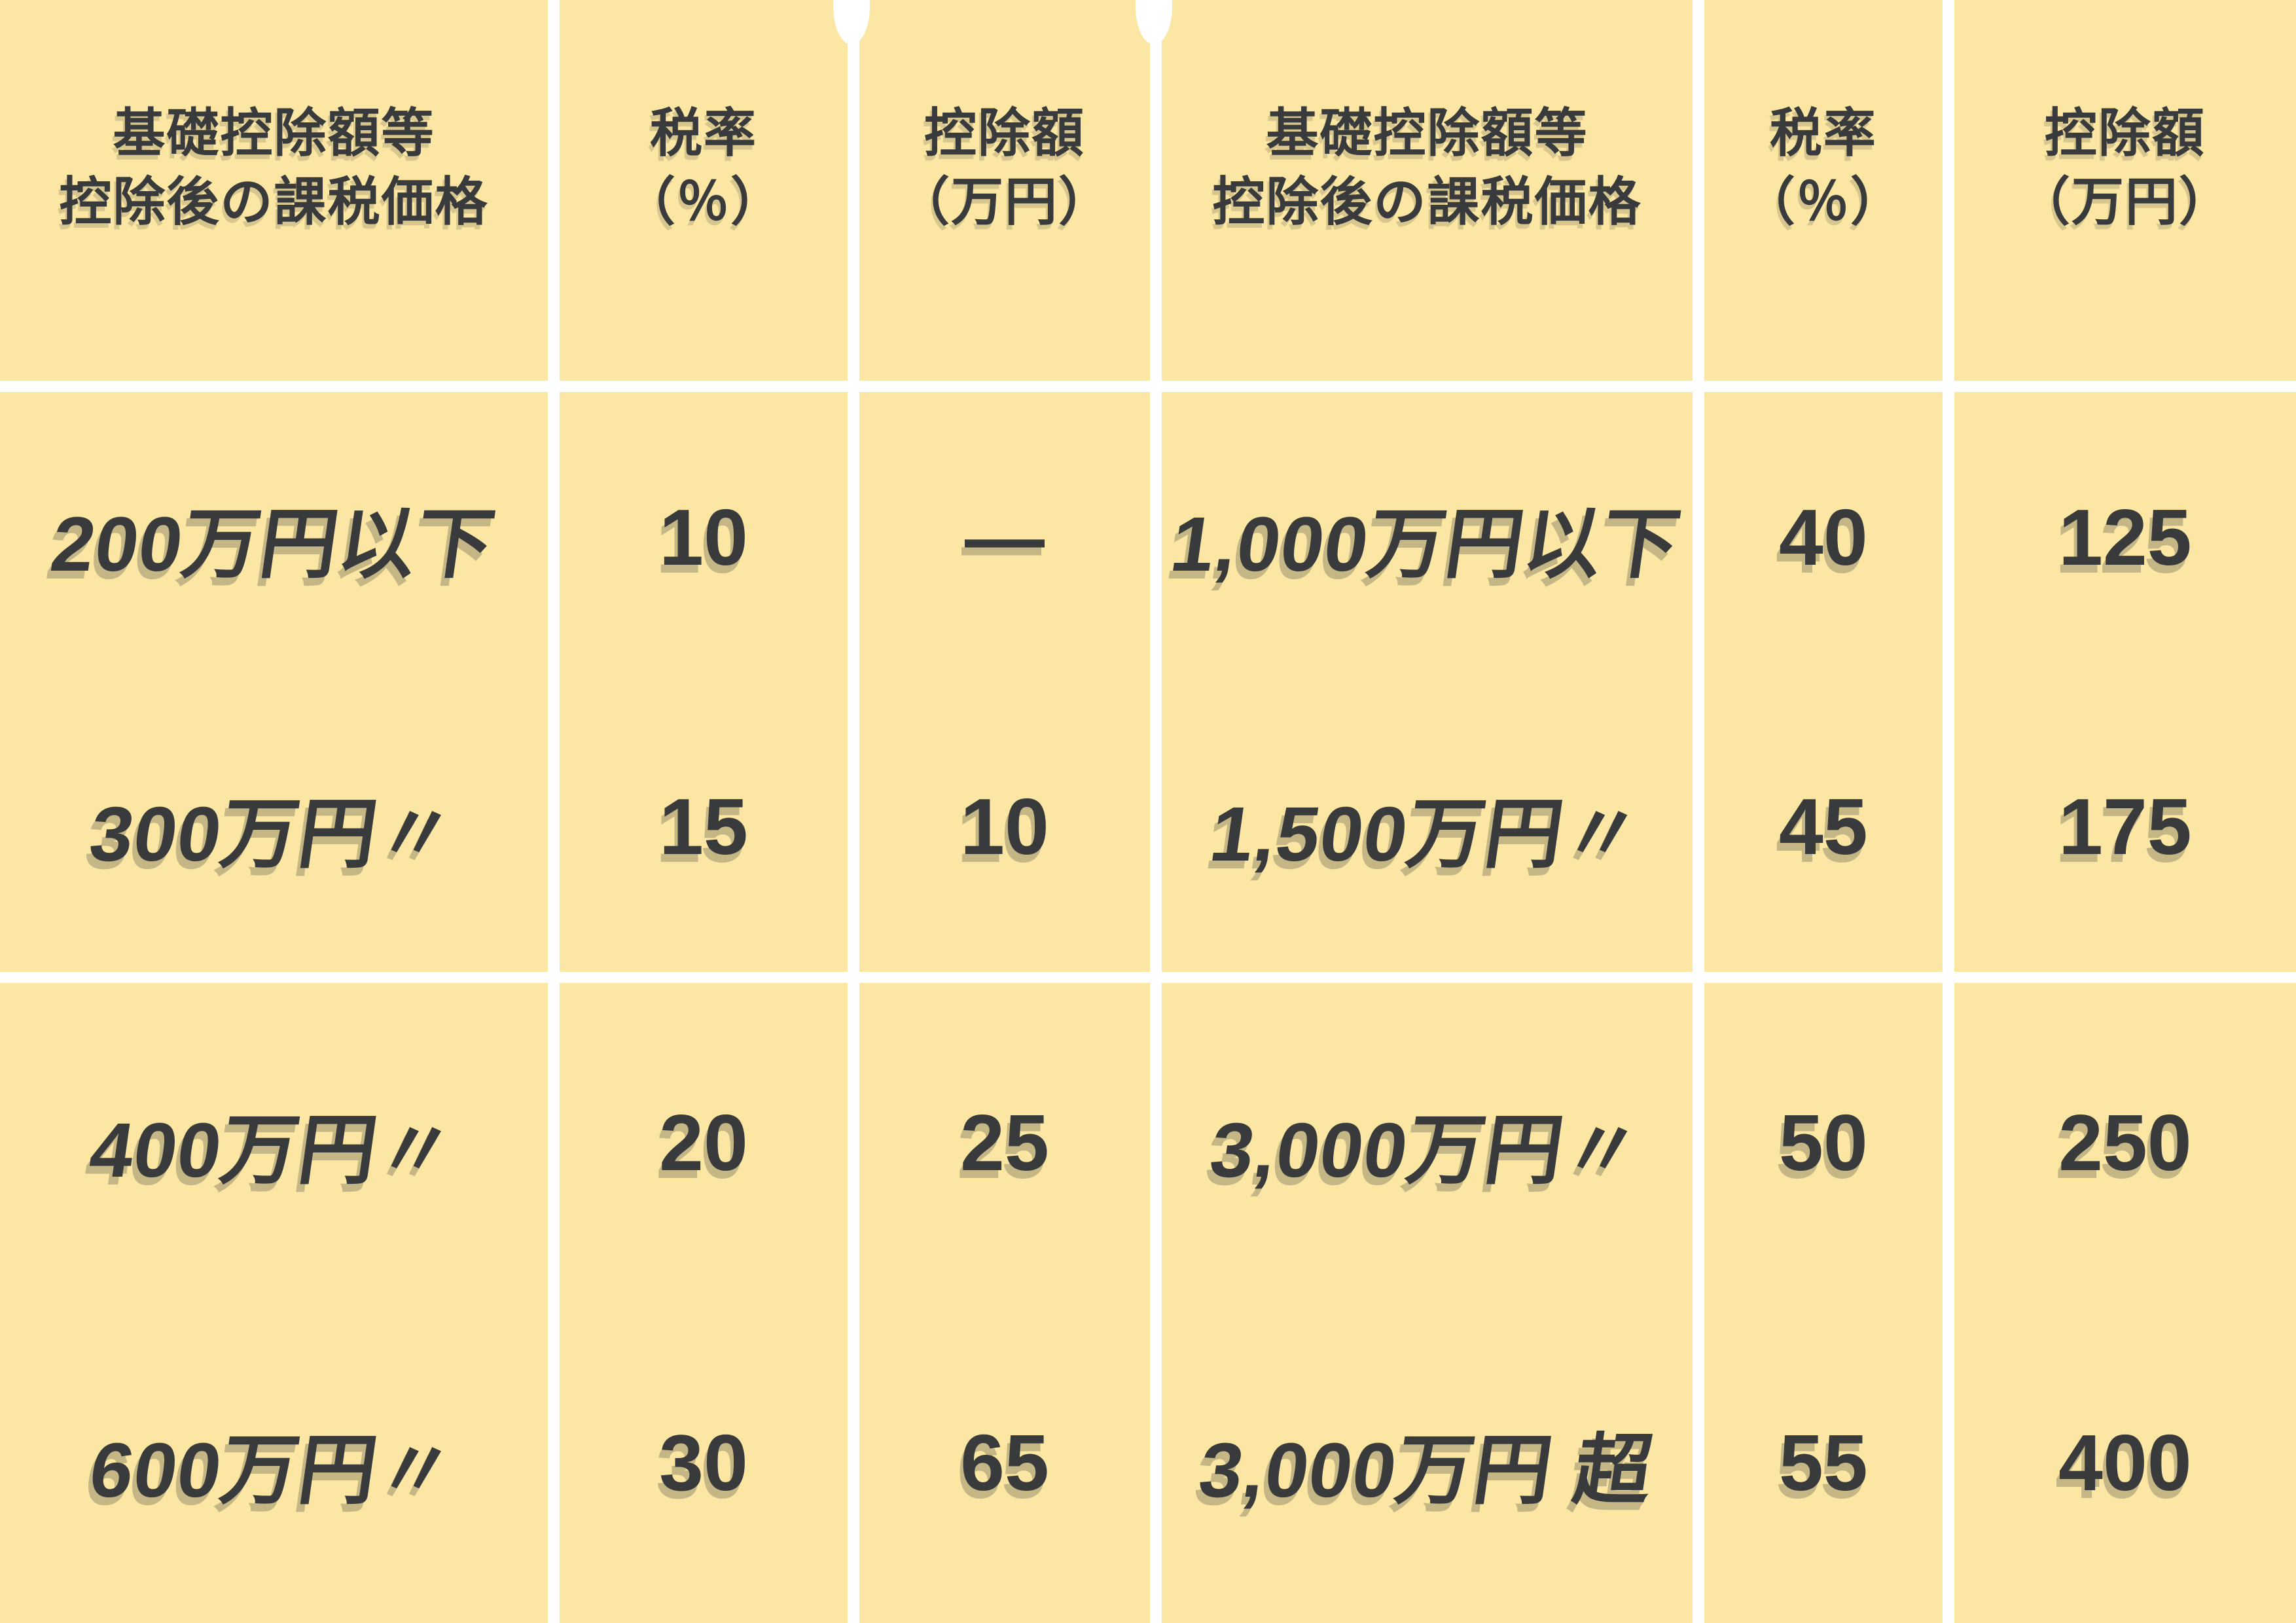 This screenshot has width=2296, height=1623. Describe the element at coordinates (703, 202) in the screenshot. I see `header-tax-rate-left-line2: （％）` at that location.